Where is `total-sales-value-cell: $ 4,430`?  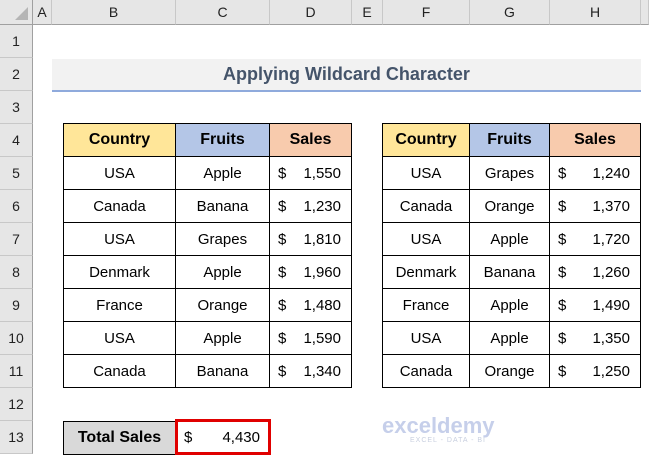
total-sales-value-cell: $ 4,430 is located at coordinates (223, 437).